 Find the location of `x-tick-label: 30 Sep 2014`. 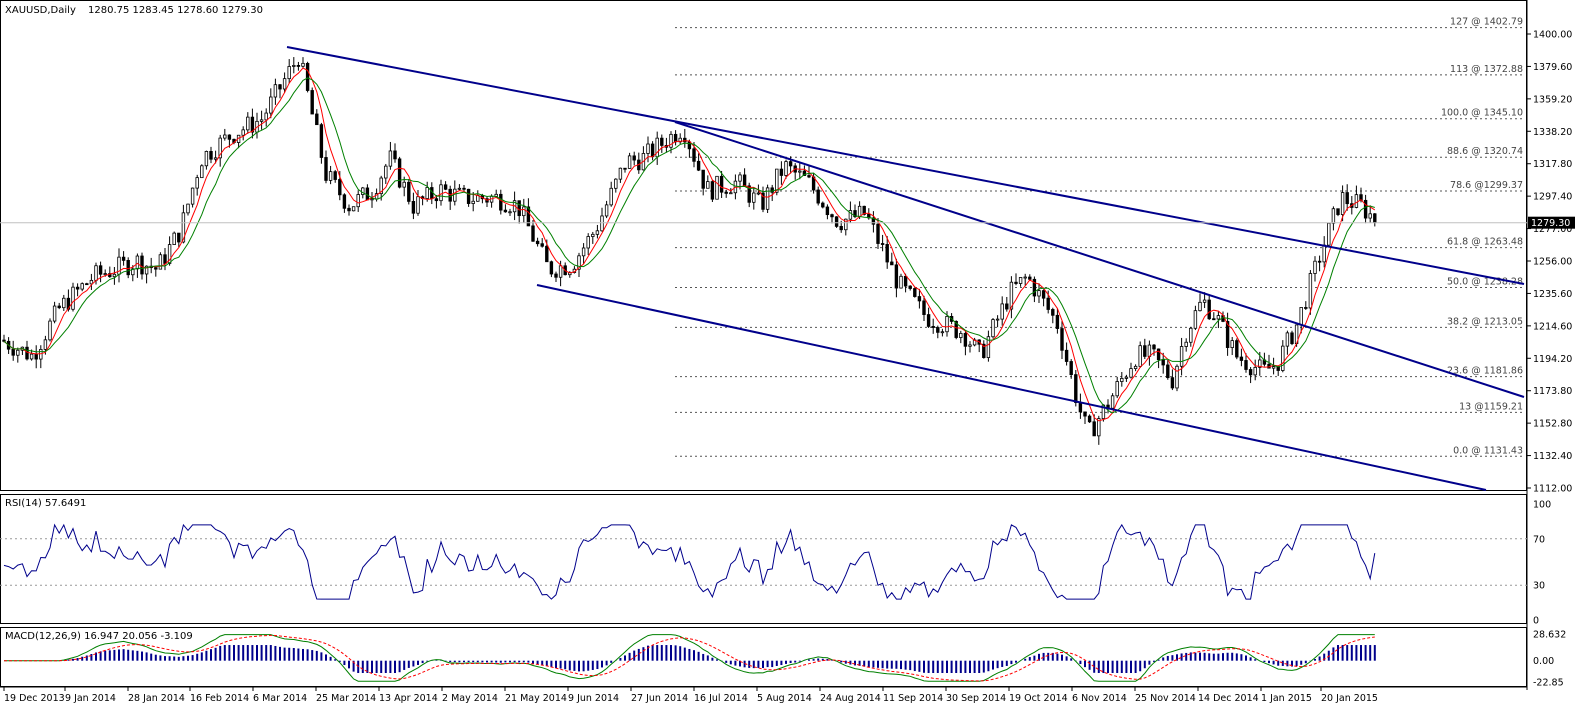

x-tick-label: 30 Sep 2014 is located at coordinates (976, 698).